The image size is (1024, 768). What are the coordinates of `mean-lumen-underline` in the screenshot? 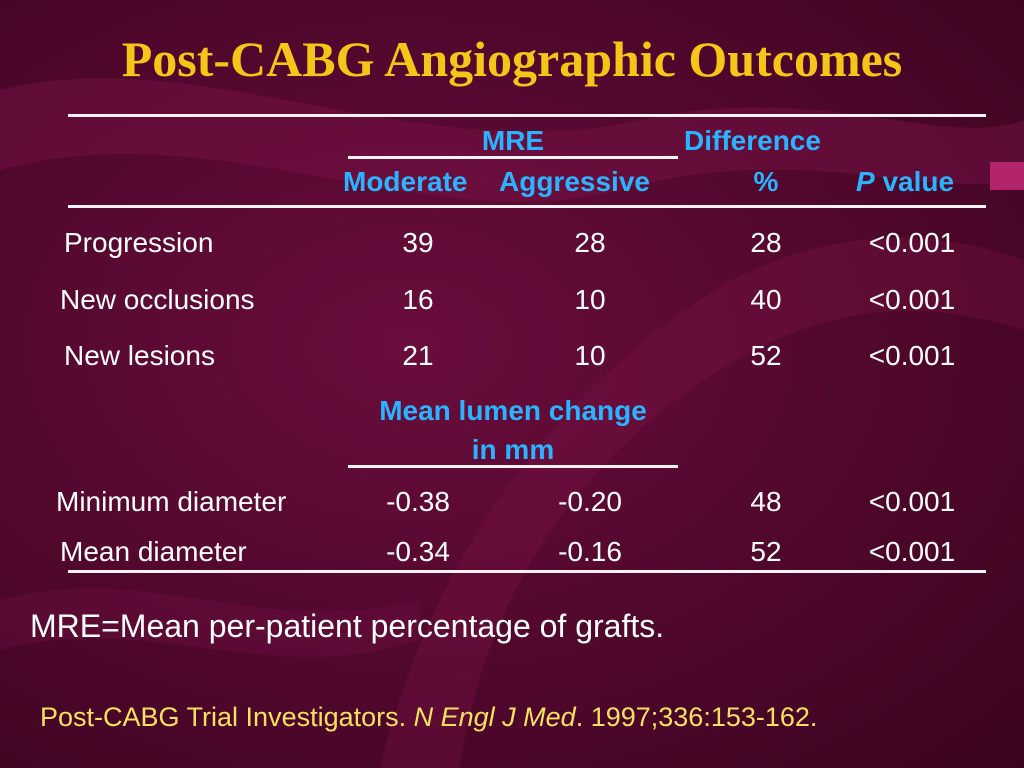 It's located at (513, 466).